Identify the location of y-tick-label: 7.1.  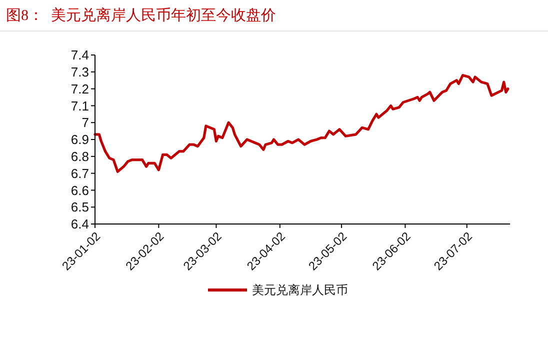
(79, 106).